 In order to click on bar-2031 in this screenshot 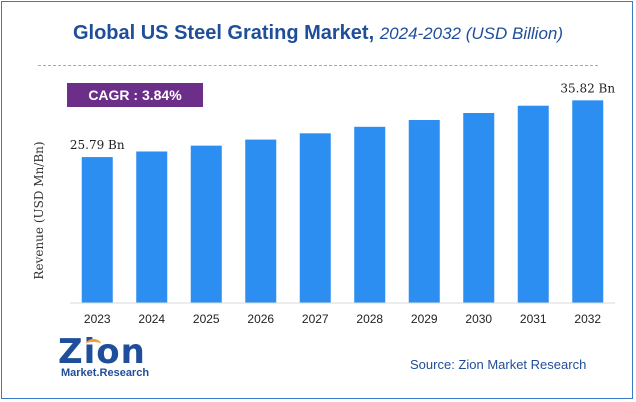, I will do `click(533, 204)`.